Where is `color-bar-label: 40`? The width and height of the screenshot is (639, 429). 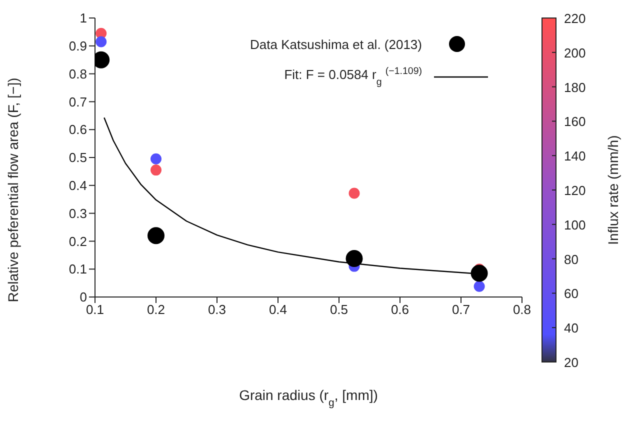
color-bar-label: 40 is located at coordinates (571, 328).